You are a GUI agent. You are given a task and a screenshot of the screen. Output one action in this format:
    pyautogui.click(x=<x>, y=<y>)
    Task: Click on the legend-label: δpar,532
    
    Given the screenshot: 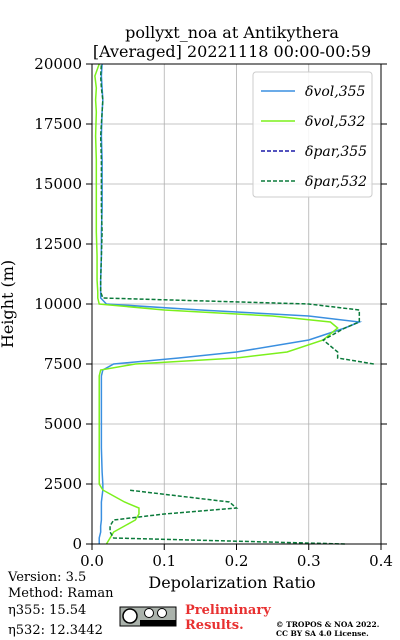 What is the action you would take?
    pyautogui.click(x=336, y=182)
    